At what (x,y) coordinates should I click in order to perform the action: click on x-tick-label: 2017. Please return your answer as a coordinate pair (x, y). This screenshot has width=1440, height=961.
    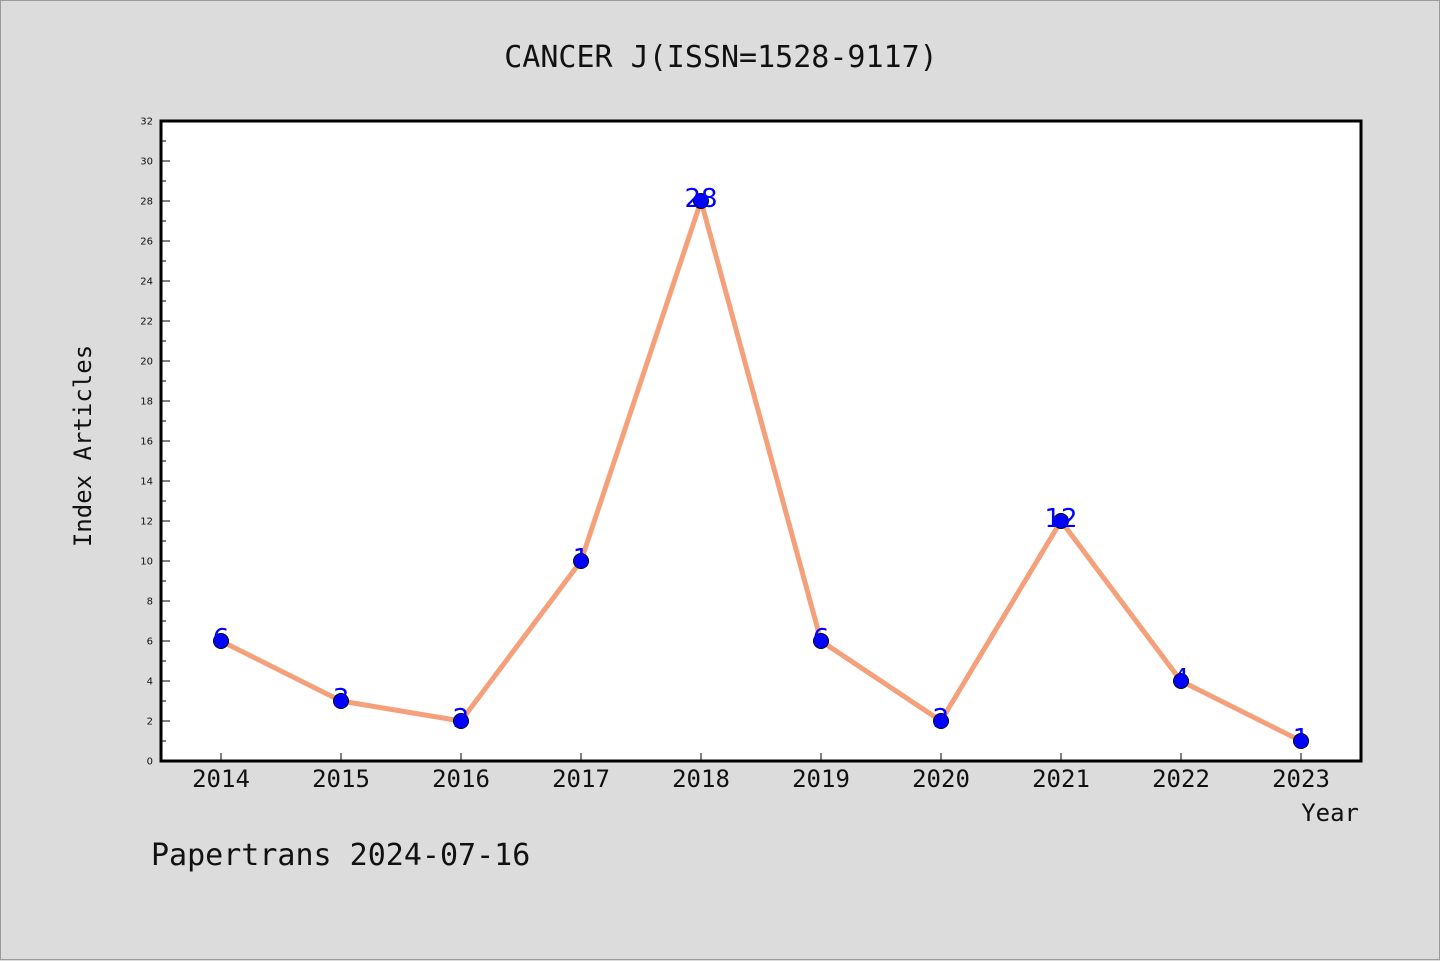
    Looking at the image, I should click on (581, 779).